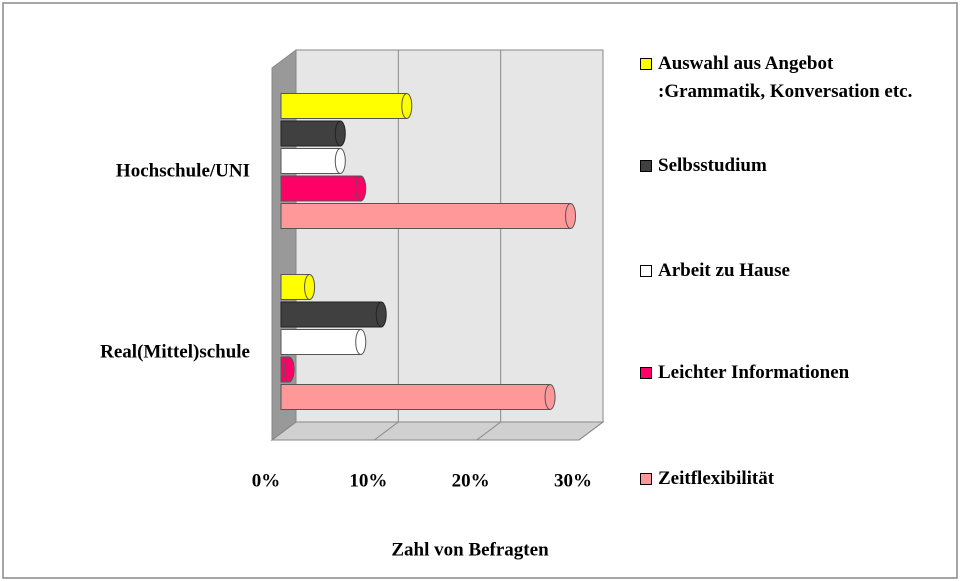 Image resolution: width=960 pixels, height=581 pixels. I want to click on legend-item: Leichter Informationen, so click(790, 373).